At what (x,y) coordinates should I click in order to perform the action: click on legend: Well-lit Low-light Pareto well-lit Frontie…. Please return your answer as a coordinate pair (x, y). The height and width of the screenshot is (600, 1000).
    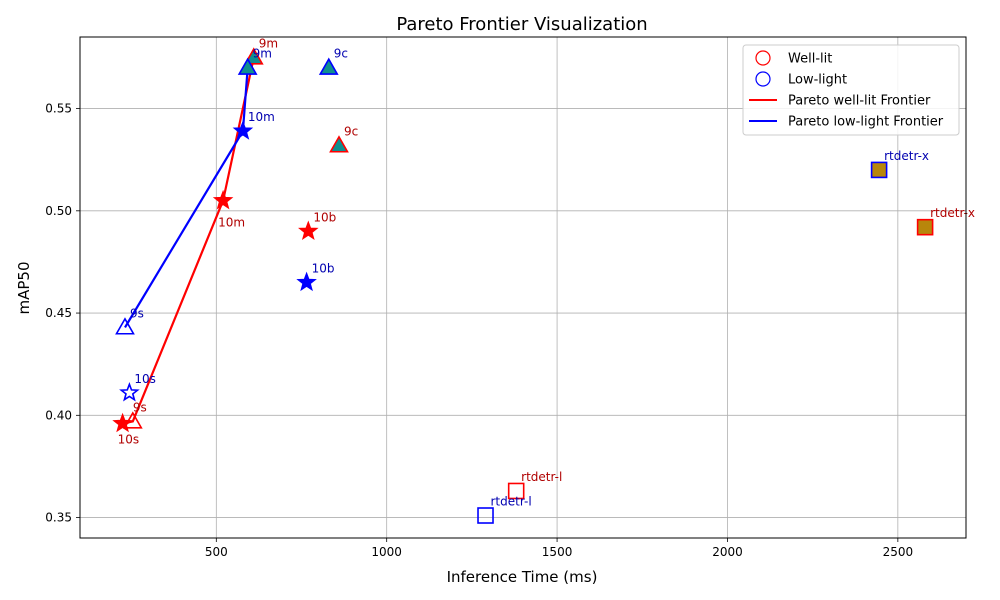
    Looking at the image, I should click on (851, 90).